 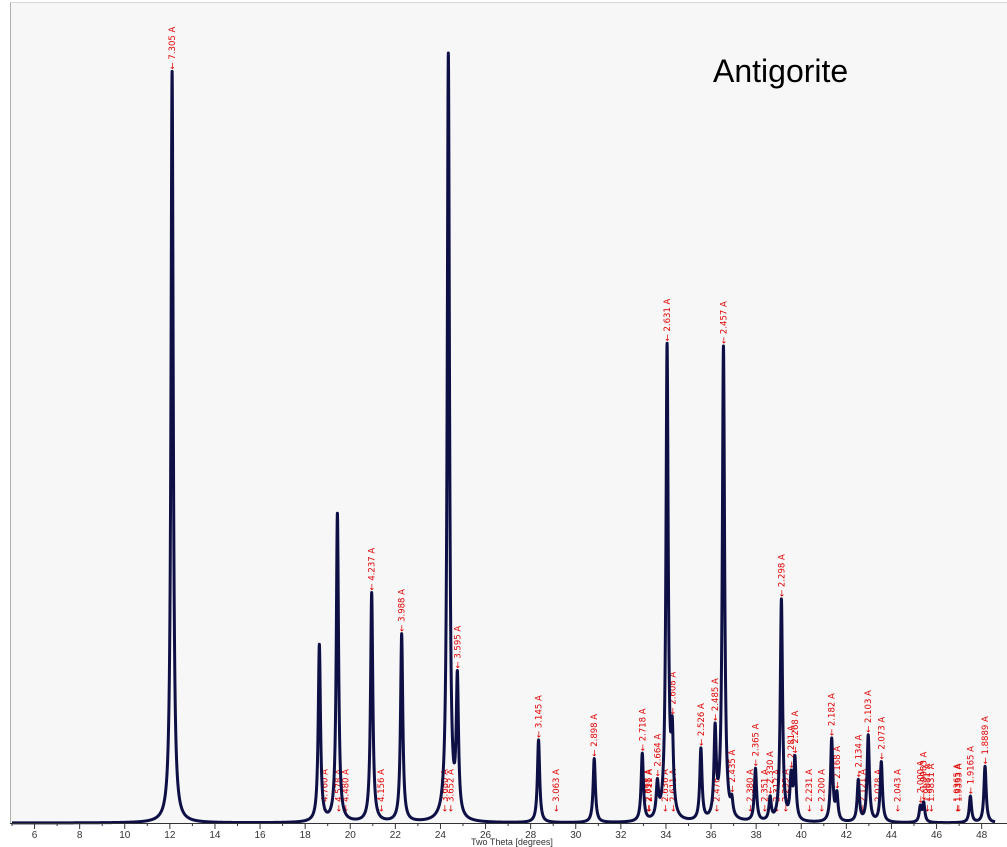 What do you see at coordinates (260, 835) in the screenshot?
I see `x-tick-label: 16` at bounding box center [260, 835].